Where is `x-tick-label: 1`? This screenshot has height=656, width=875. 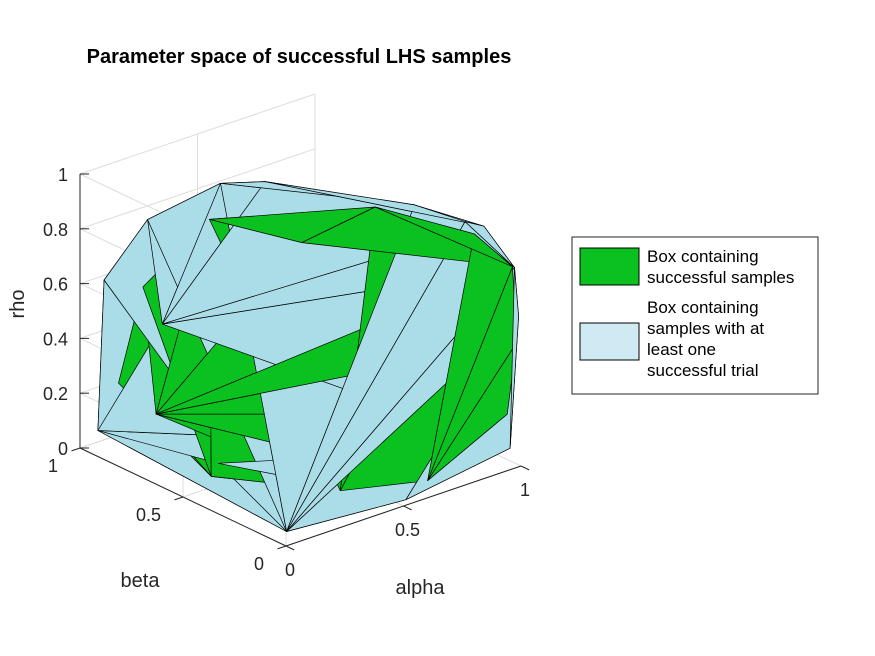 x-tick-label: 1 is located at coordinates (525, 490).